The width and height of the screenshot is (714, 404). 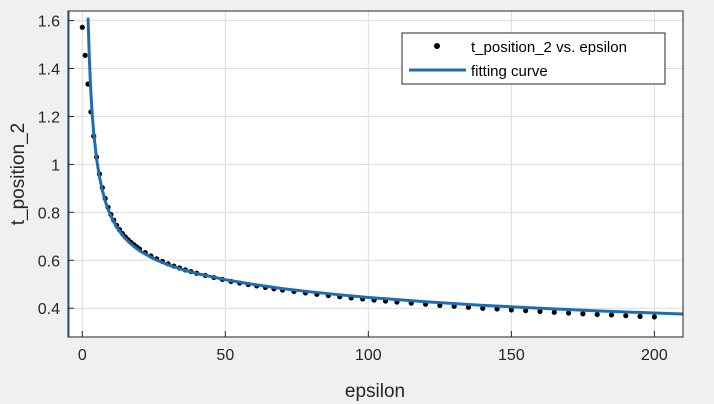 What do you see at coordinates (49, 261) in the screenshot?
I see `y-tick-label: 0.6` at bounding box center [49, 261].